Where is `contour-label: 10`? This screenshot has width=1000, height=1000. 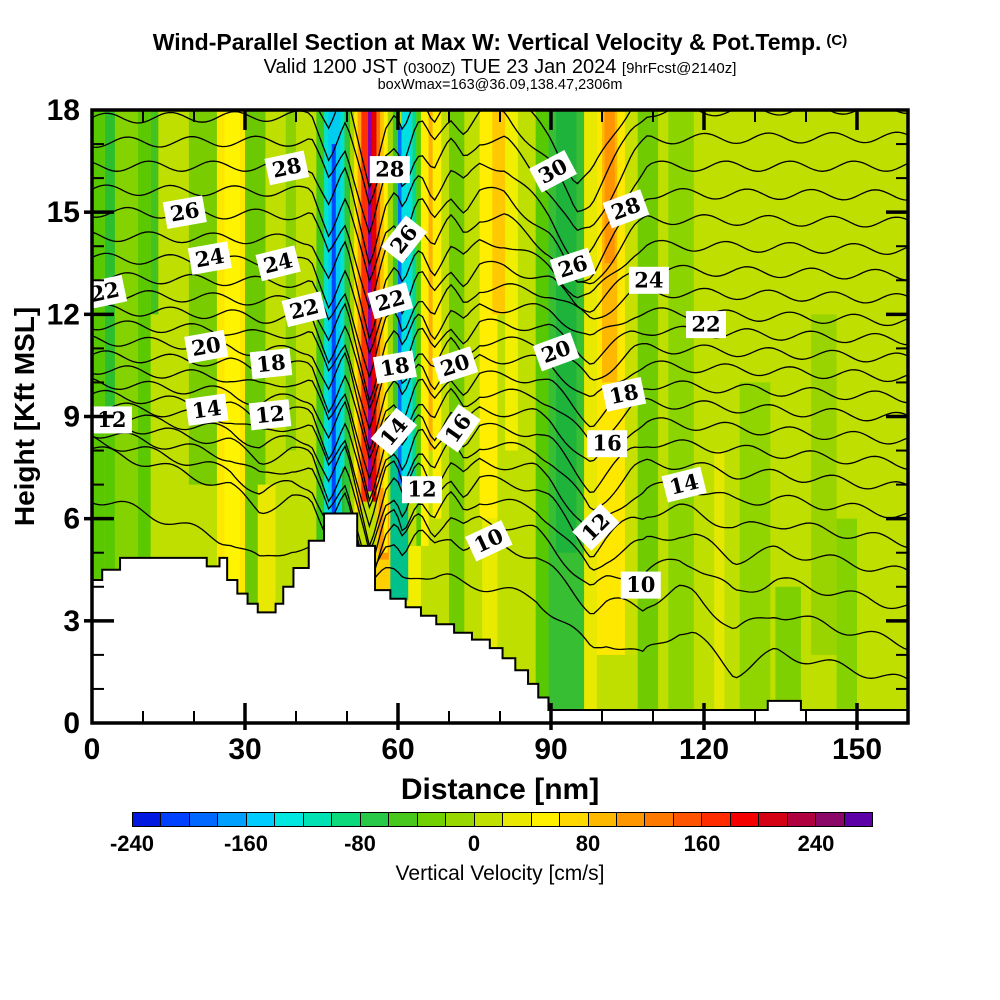 contour-label: 10 is located at coordinates (640, 585).